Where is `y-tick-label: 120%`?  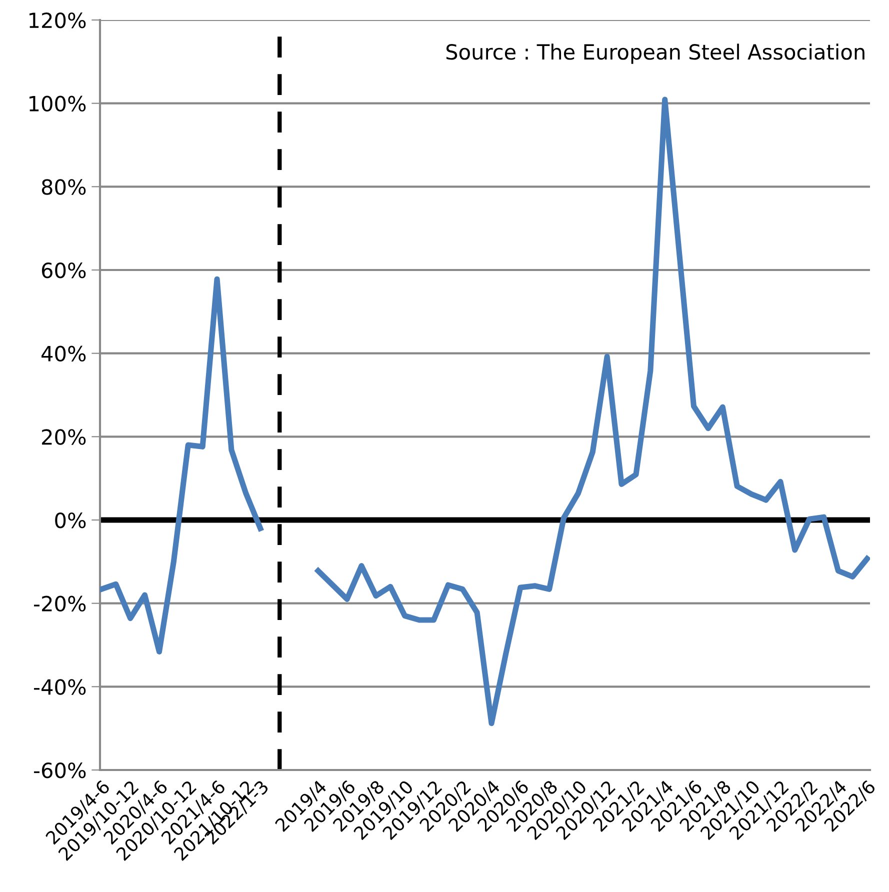 y-tick-label: 120% is located at coordinates (58, 20).